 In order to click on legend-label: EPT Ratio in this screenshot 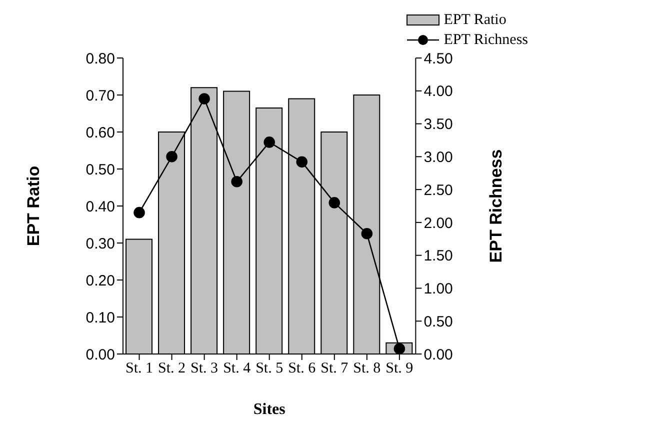, I will do `click(475, 20)`.